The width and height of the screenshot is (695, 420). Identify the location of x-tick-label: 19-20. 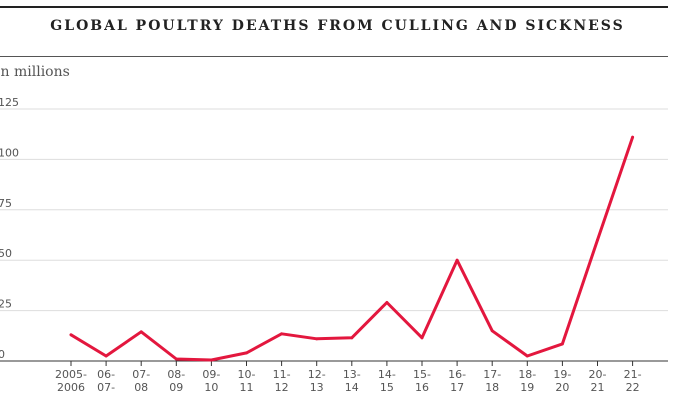
(562, 381).